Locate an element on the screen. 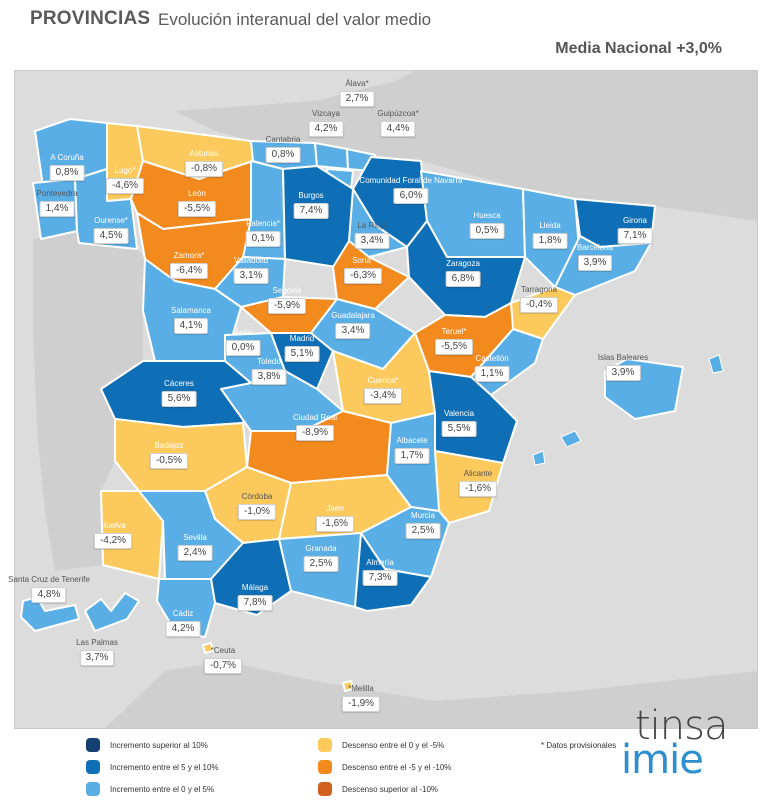 This screenshot has width=768, height=800. province-label: Asturias -0,8% is located at coordinates (204, 163).